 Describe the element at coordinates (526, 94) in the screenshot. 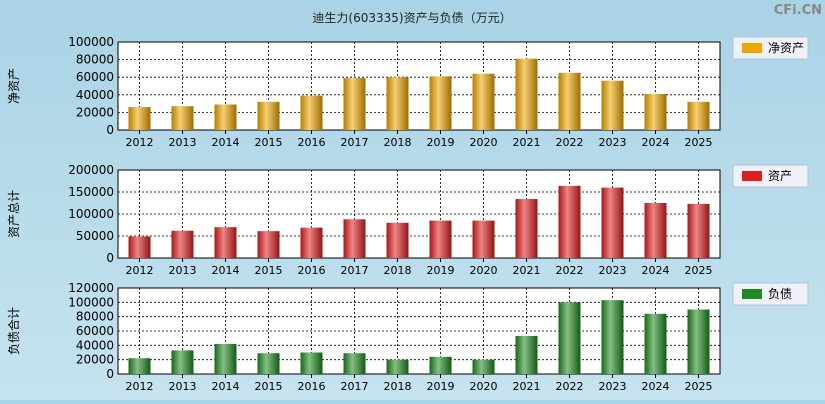

I see `bar-net-assets-2021` at that location.